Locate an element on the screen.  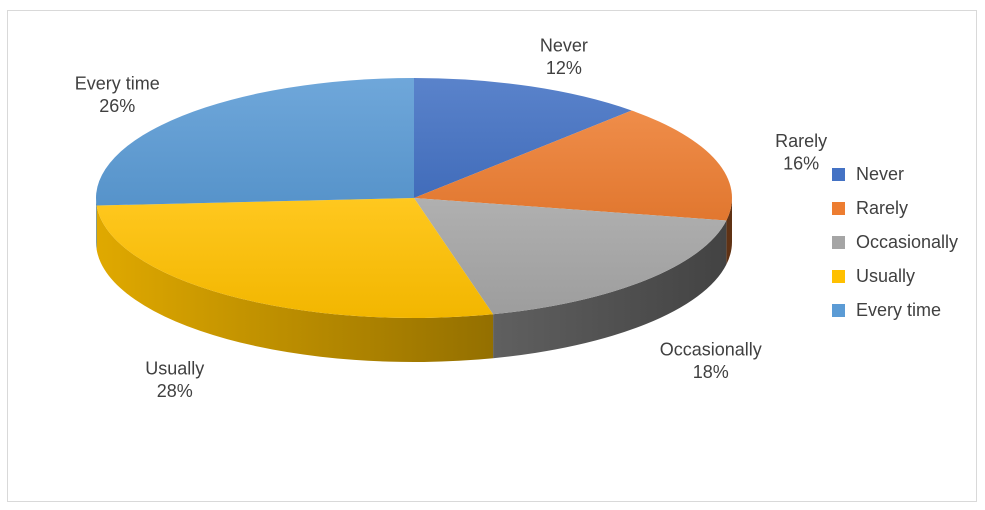
data-label-category: Occasionally is located at coordinates (711, 350).